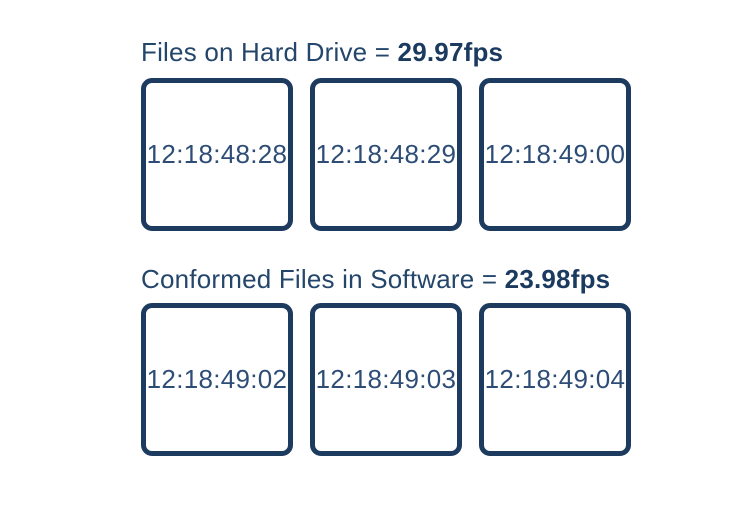 Image resolution: width=734 pixels, height=522 pixels. I want to click on section-title-conformed: Conformed Files in Software = 23.98fps, so click(387, 279).